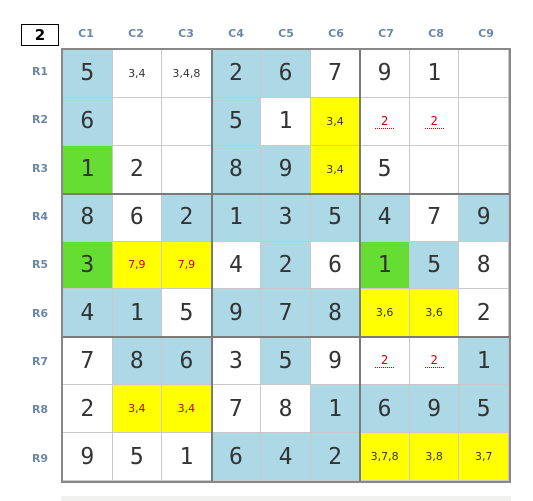  Describe the element at coordinates (484, 409) in the screenshot. I see `cell-r8c9: 5` at that location.